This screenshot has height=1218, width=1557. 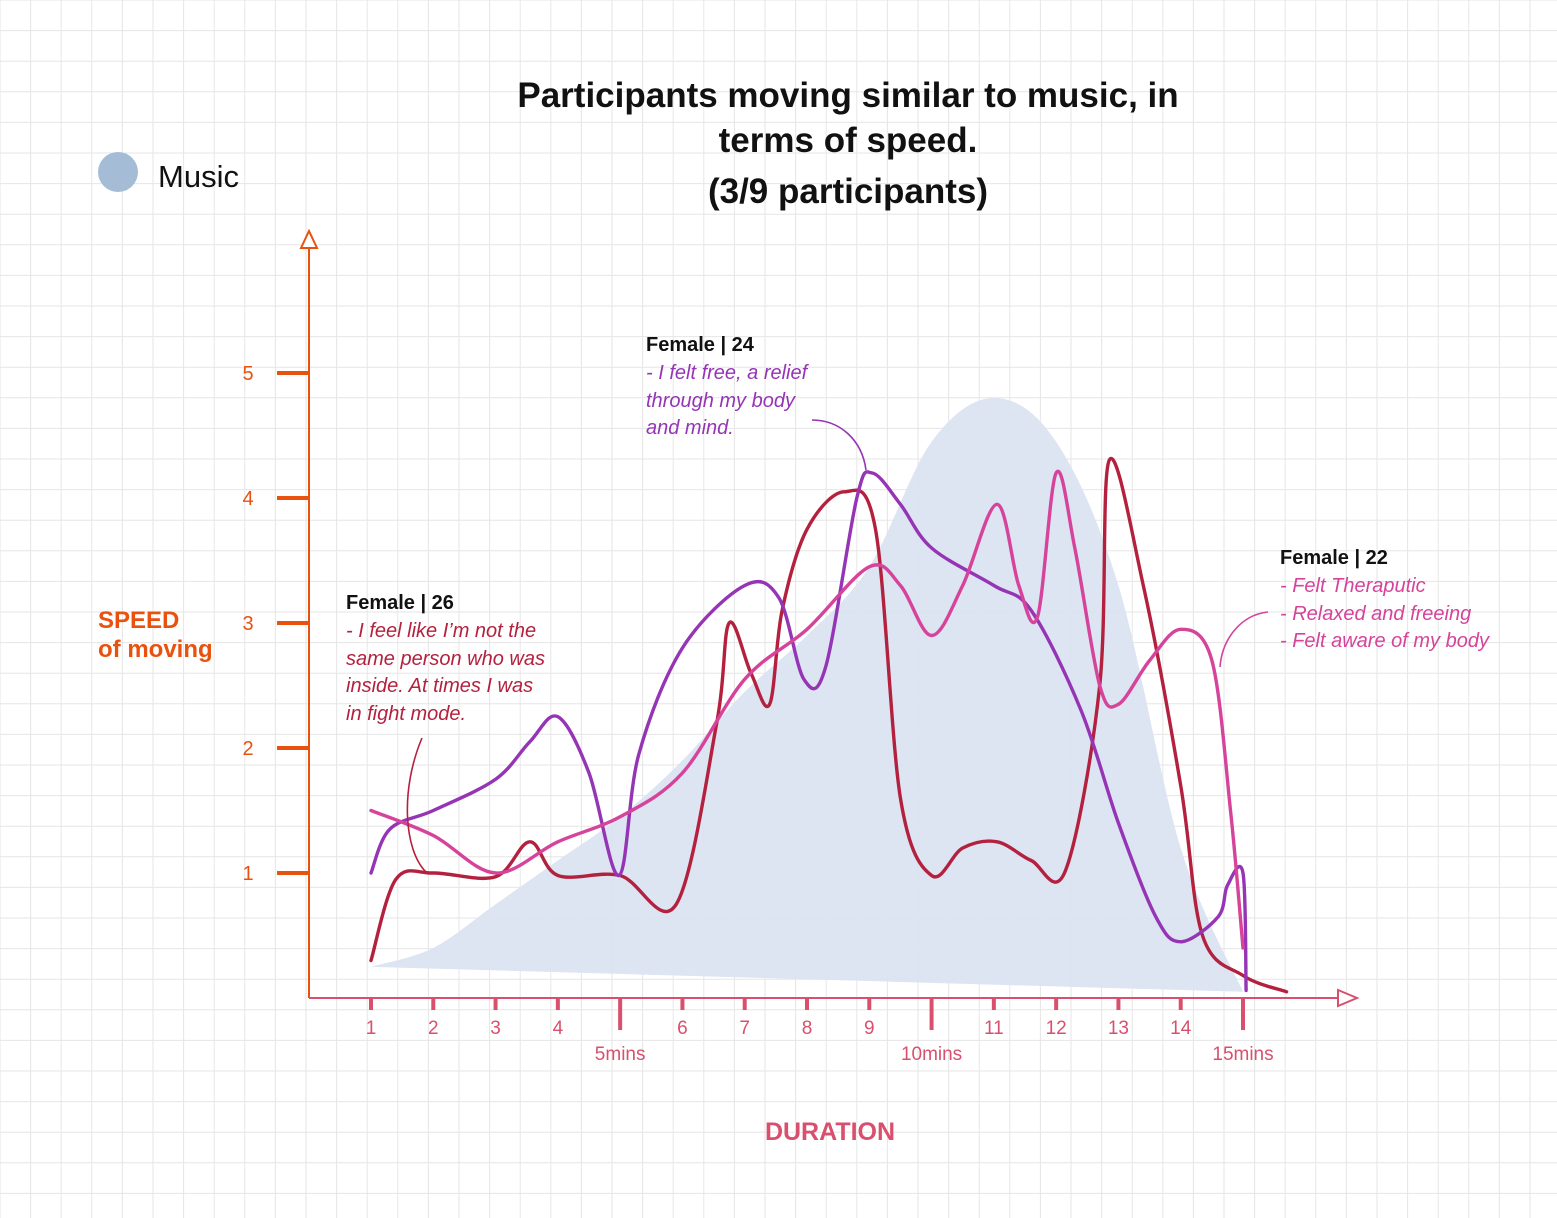 I want to click on annotation-female-22-title: Female | 22, so click(x=1334, y=558).